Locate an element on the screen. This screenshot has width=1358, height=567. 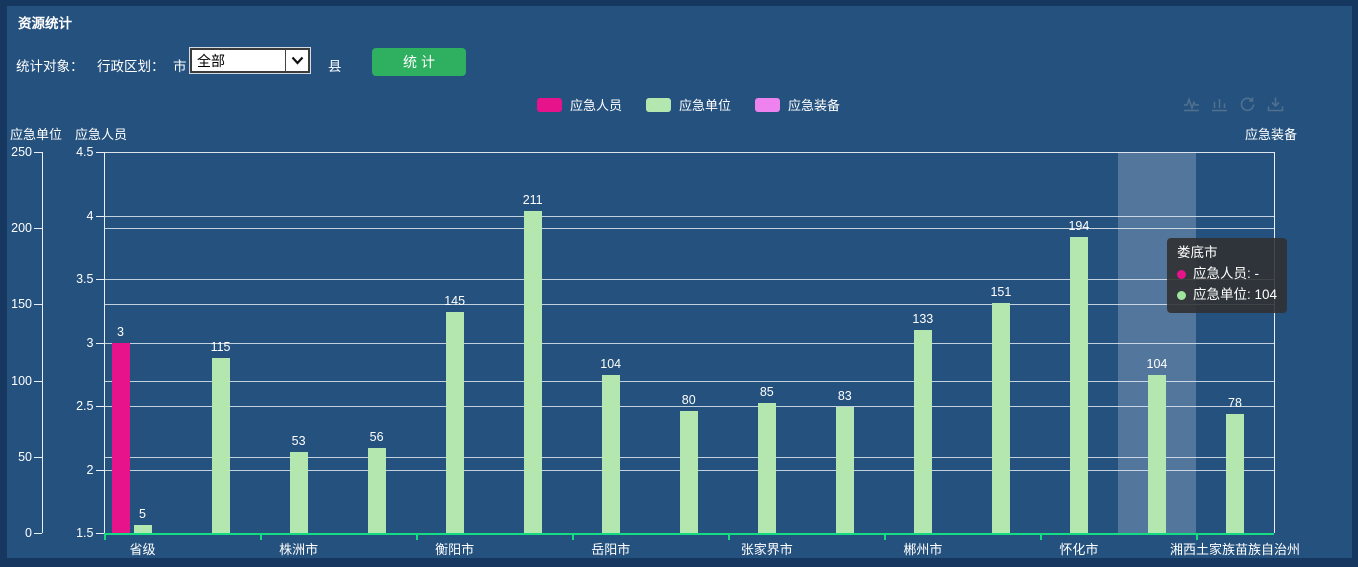
y-axis-tick-label: 0 is located at coordinates (28, 533).